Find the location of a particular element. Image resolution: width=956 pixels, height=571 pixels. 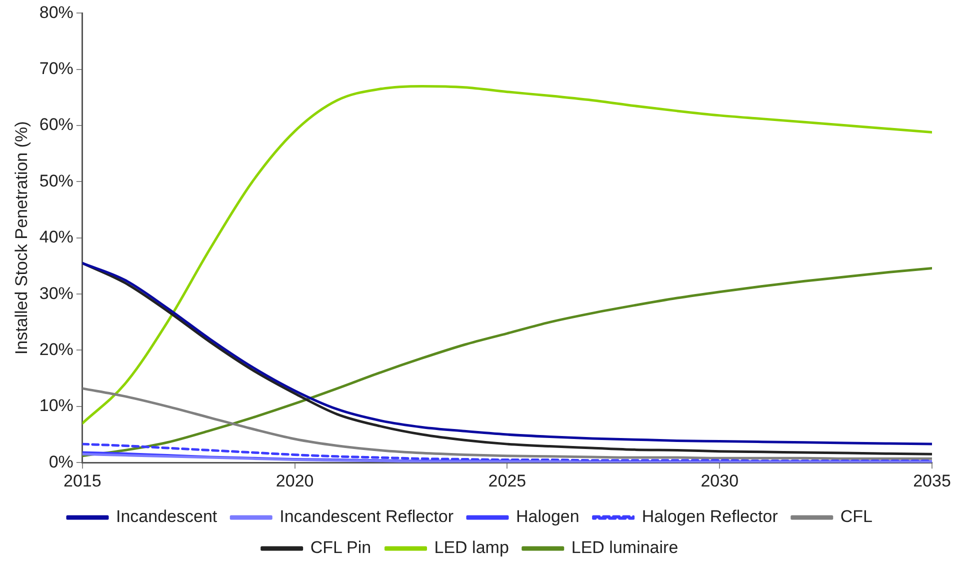

legend-label: Incandescent is located at coordinates (167, 516).